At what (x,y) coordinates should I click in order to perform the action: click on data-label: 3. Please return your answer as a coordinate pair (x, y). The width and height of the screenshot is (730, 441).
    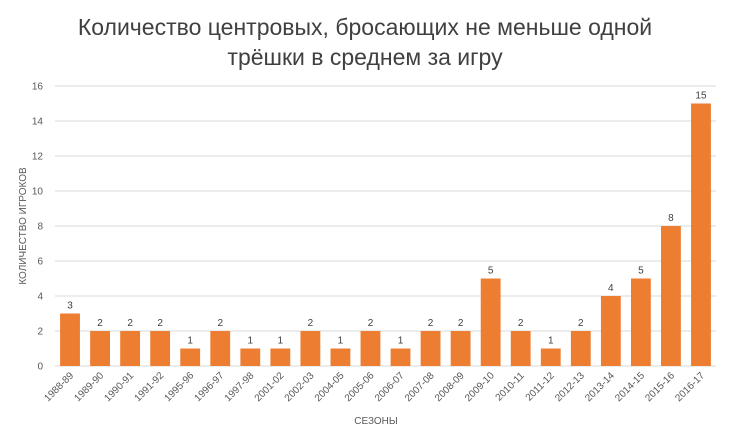
    Looking at the image, I should click on (70, 306).